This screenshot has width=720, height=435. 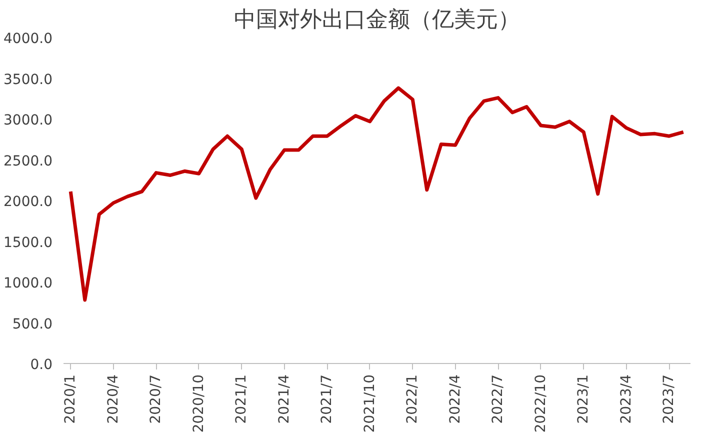 I want to click on y-tick-label: 3500.0, so click(x=28, y=80).